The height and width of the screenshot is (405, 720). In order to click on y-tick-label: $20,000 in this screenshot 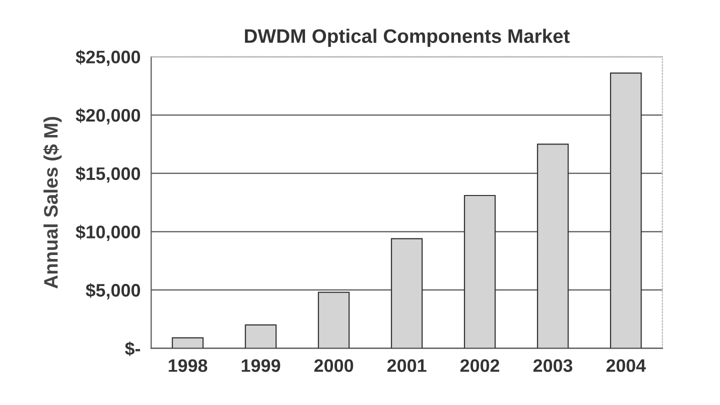, I will do `click(108, 116)`.